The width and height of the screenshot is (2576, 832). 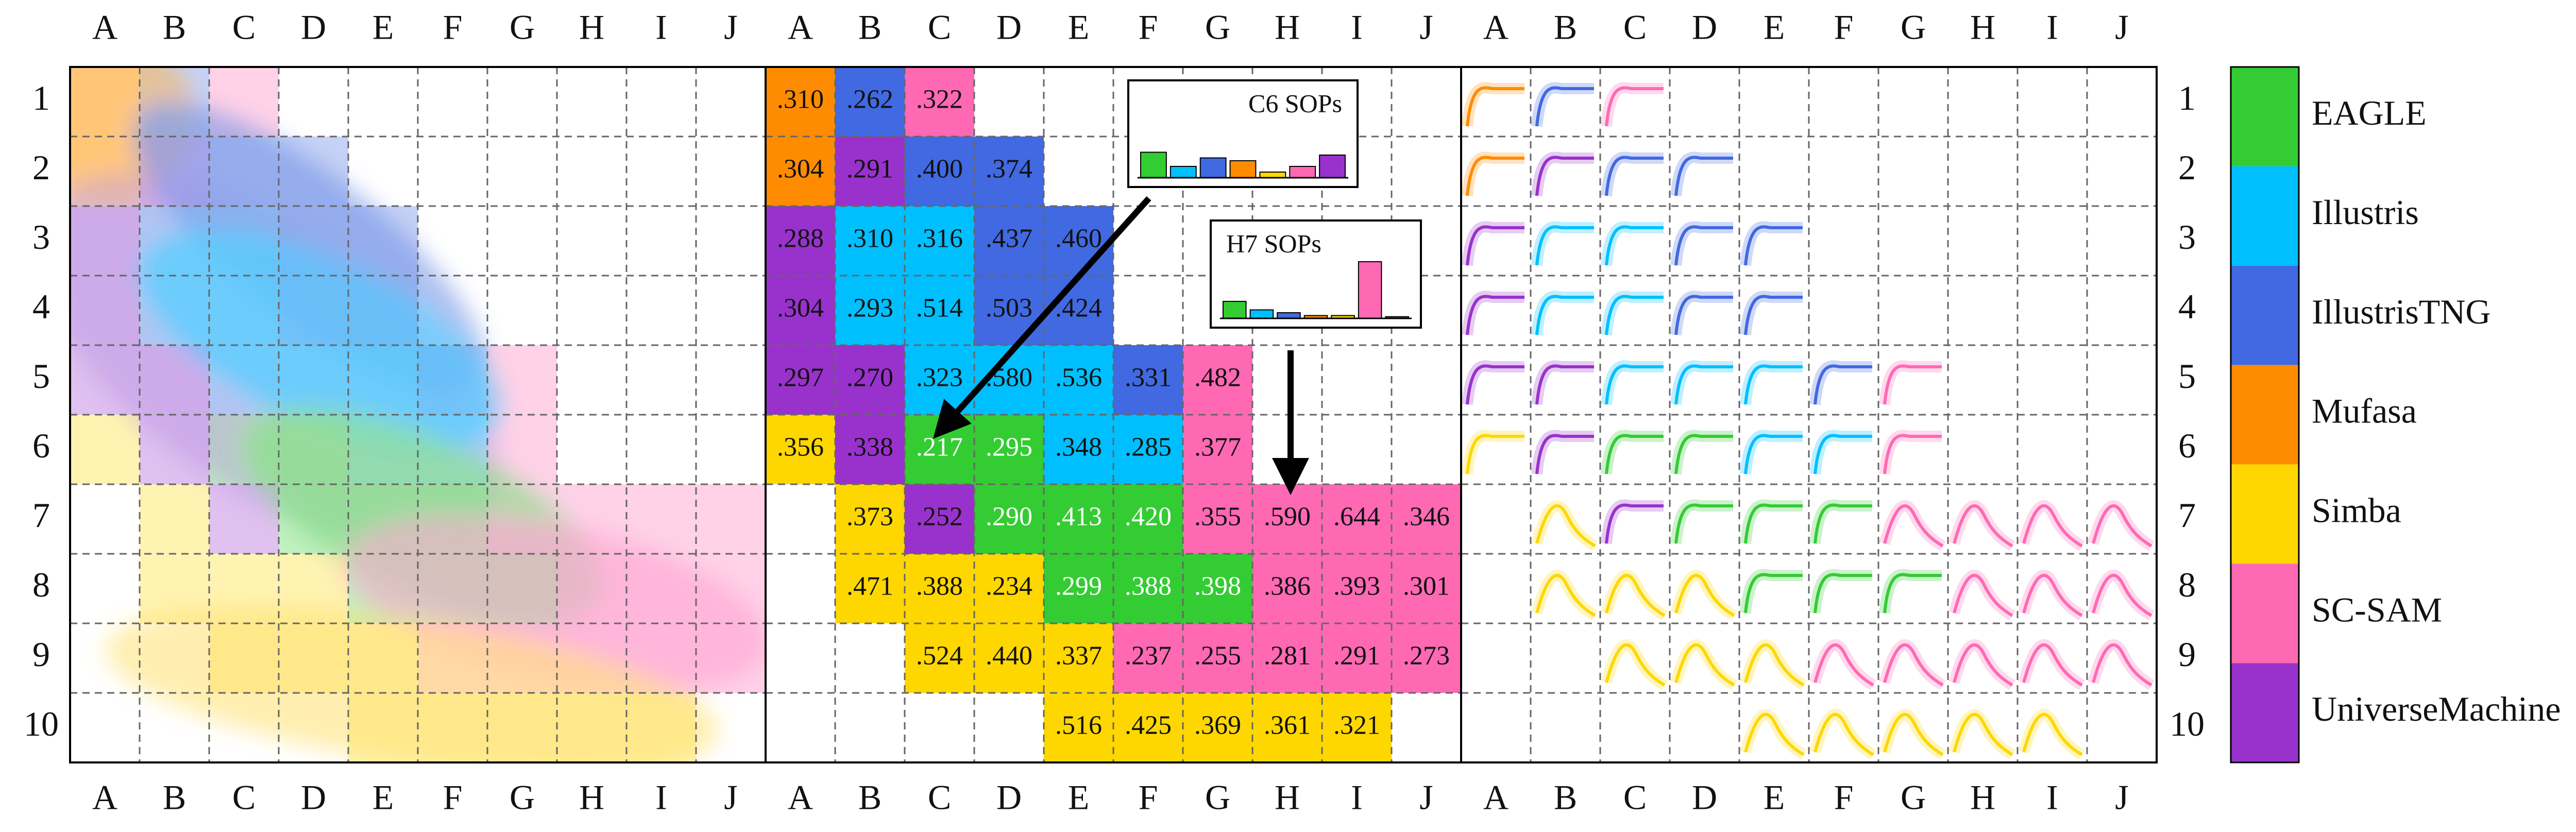 I want to click on cell-value: .503, so click(x=1009, y=307).